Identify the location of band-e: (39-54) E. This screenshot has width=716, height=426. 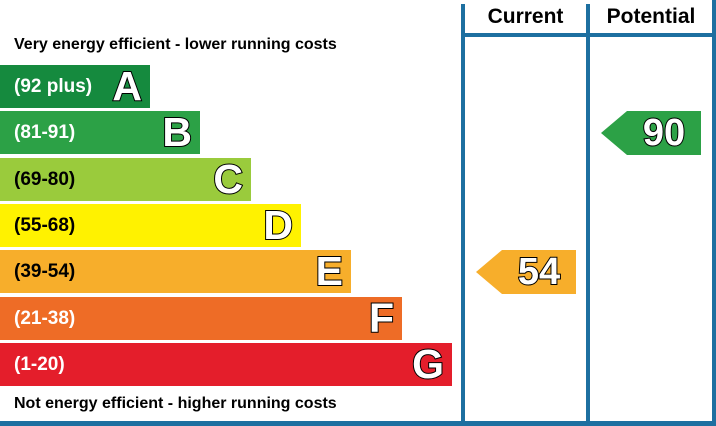
(175, 271).